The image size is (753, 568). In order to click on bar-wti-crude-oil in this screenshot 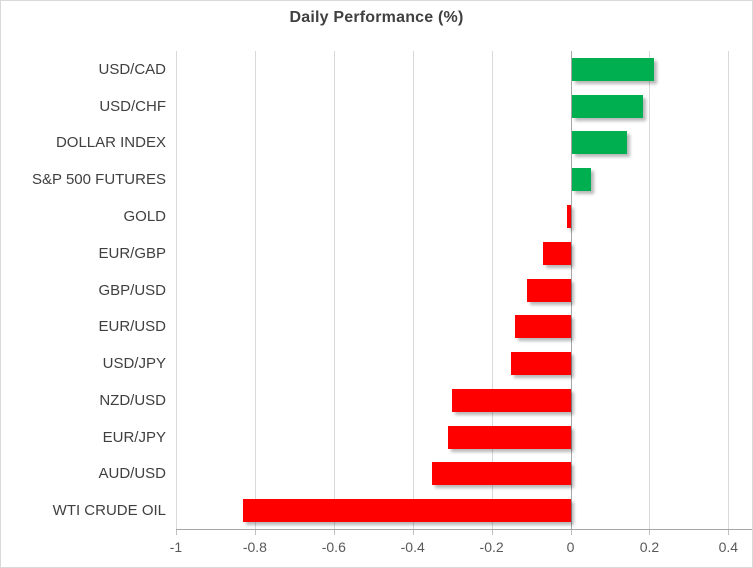, I will do `click(407, 511)`.